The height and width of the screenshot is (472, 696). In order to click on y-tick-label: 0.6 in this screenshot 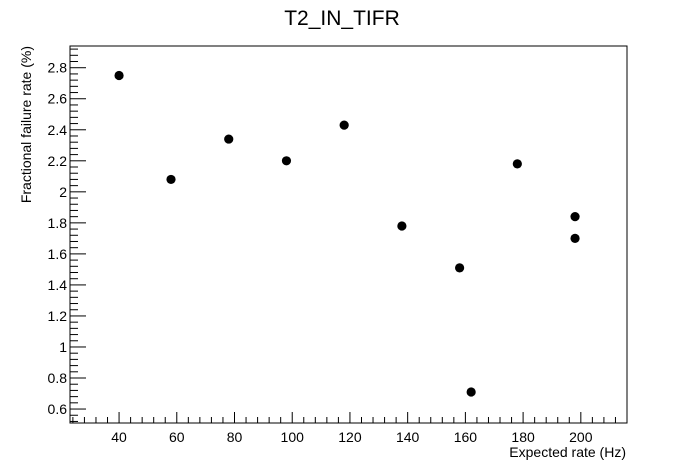, I will do `click(58, 409)`.